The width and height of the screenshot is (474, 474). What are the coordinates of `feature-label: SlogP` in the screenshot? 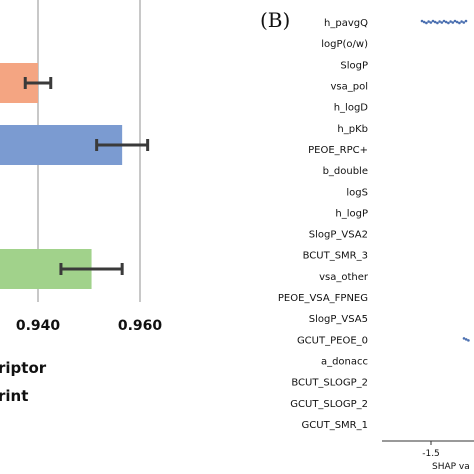 It's located at (354, 65).